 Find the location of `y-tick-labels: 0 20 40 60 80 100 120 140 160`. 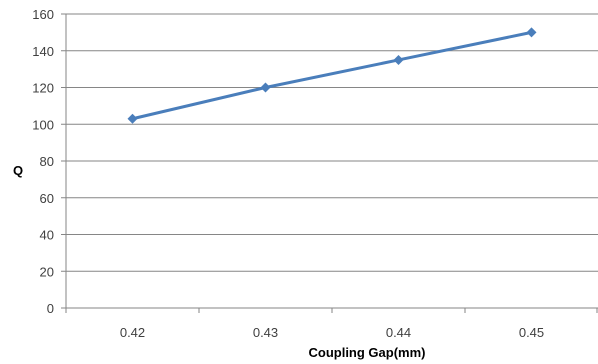

y-tick-labels: 0 20 40 60 80 100 120 140 160 is located at coordinates (43, 161).